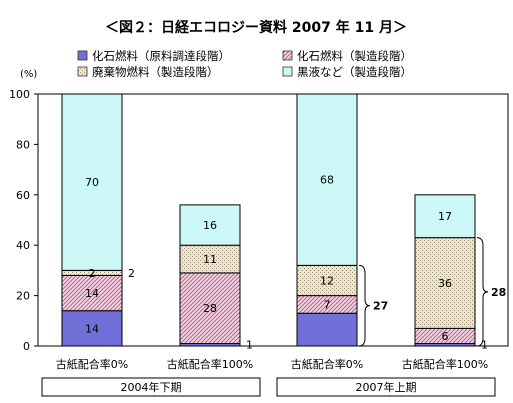  Describe the element at coordinates (498, 292) in the screenshot. I see `bracket-label: 28` at that location.